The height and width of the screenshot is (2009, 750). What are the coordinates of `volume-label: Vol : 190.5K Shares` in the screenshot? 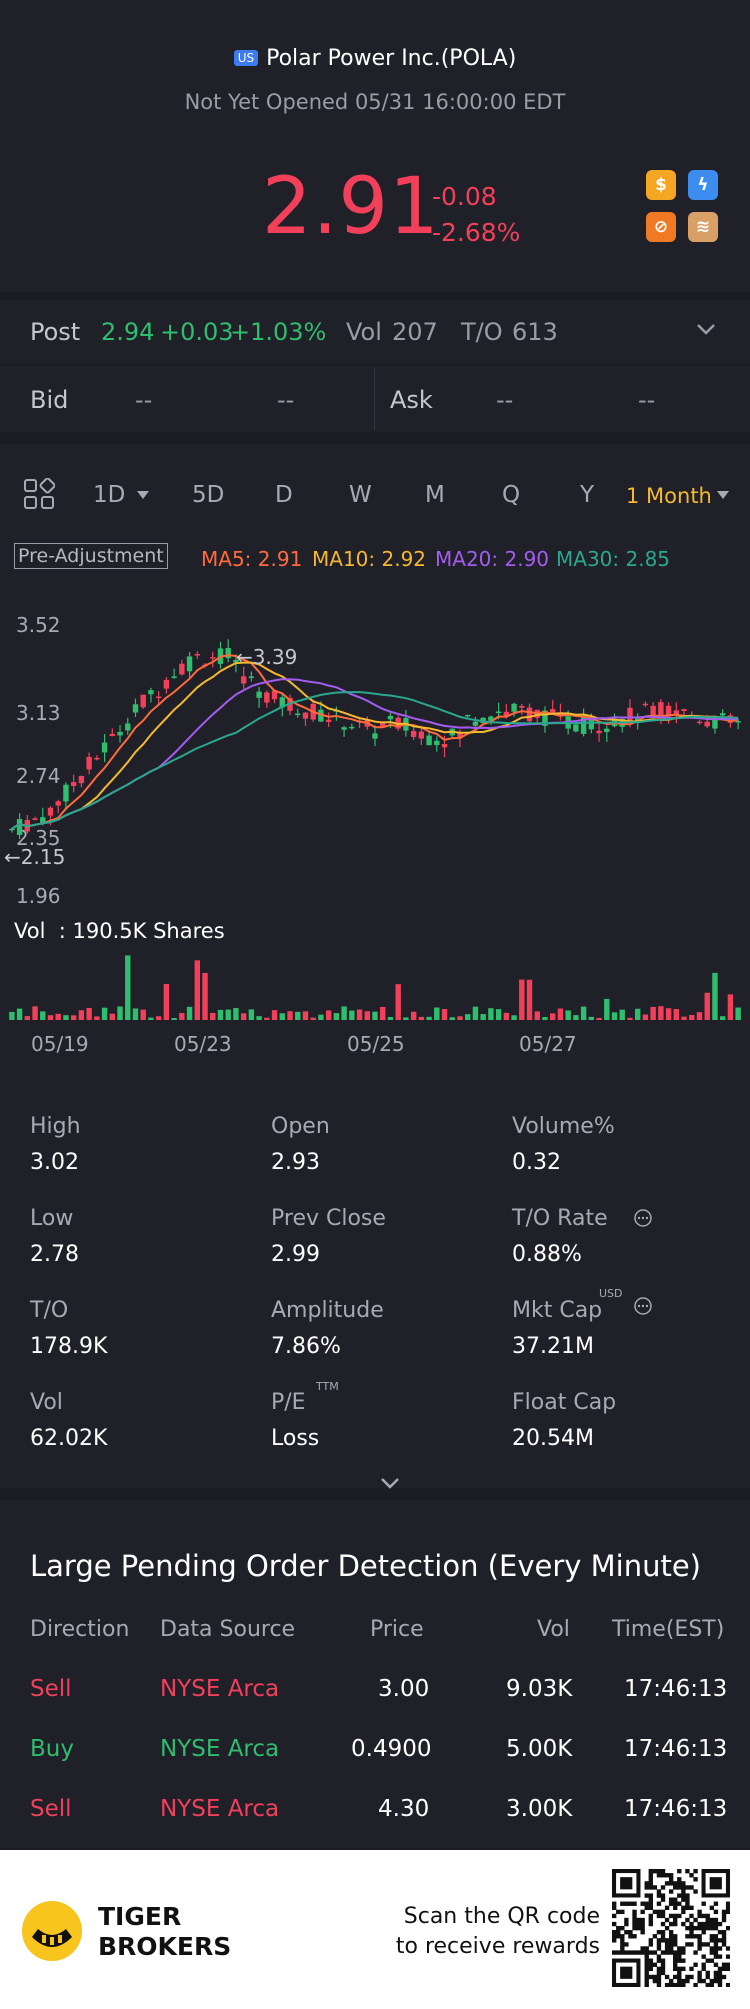 It's located at (119, 931).